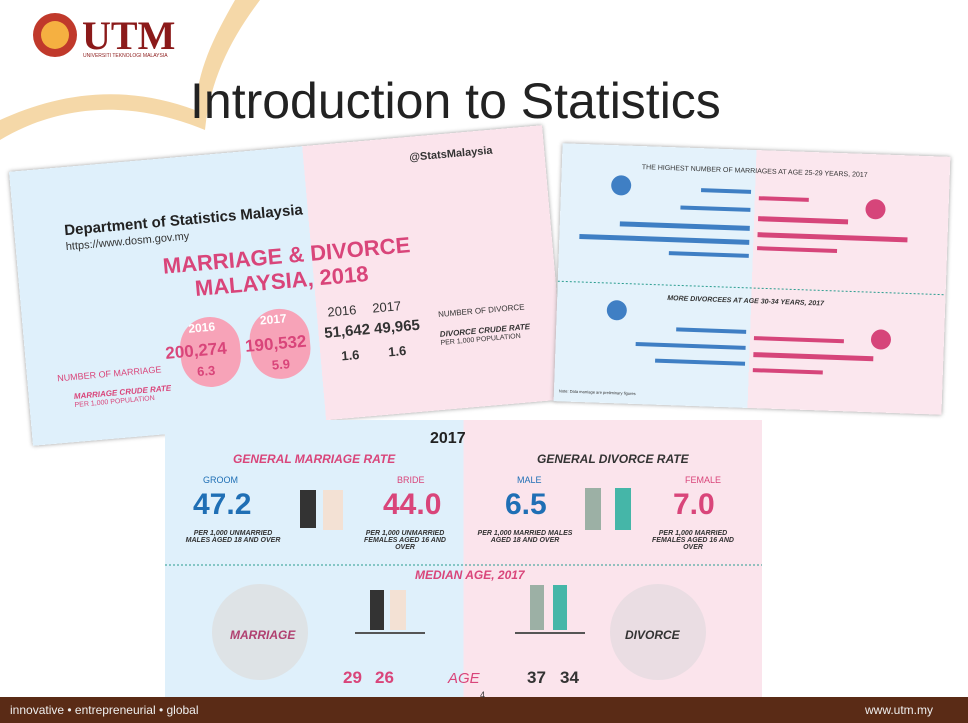 The image size is (968, 723). I want to click on heading: MEDIAN AGE, 2017, so click(470, 575).